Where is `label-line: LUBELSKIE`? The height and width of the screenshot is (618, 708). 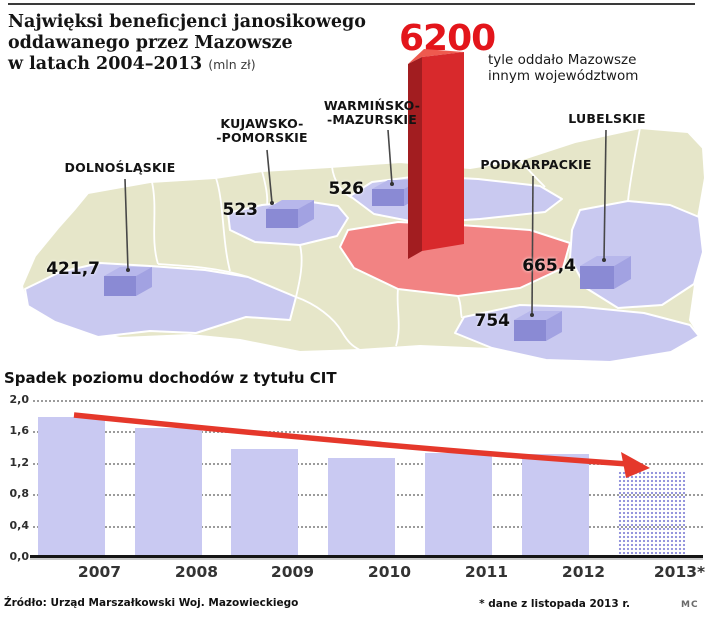 label-line: LUBELSKIE is located at coordinates (607, 118).